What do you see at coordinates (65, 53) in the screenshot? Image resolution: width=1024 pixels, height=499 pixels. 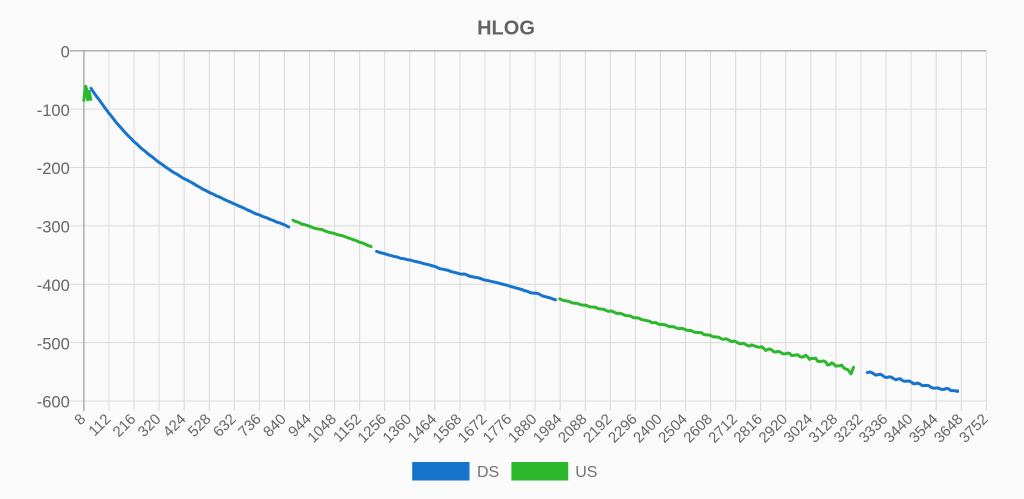 I see `svg-text: 0` at bounding box center [65, 53].